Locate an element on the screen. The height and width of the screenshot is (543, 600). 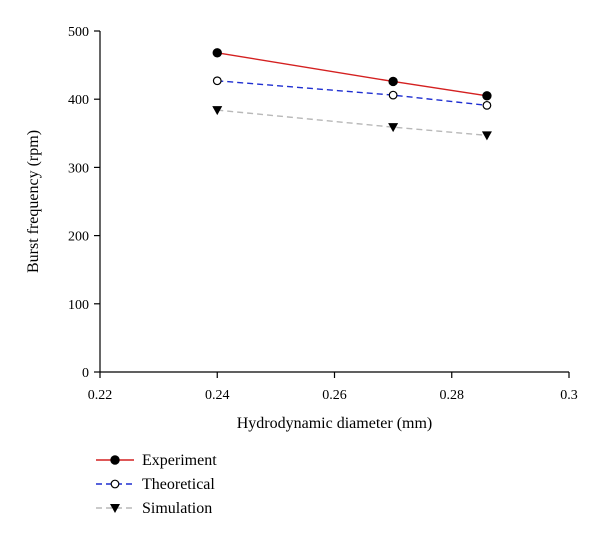
y-tick-label: 0 is located at coordinates (85, 373).